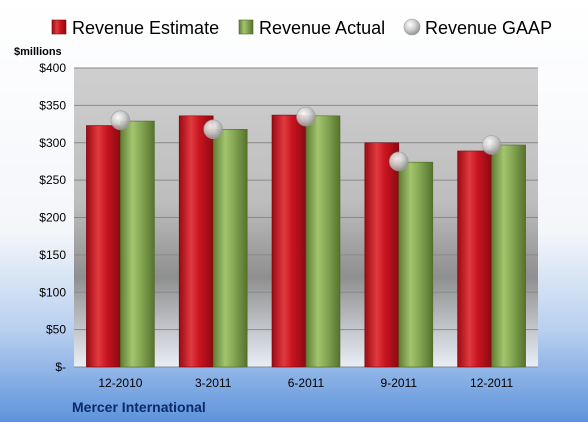  I want to click on x-tick-label: 12-2010, so click(120, 383).